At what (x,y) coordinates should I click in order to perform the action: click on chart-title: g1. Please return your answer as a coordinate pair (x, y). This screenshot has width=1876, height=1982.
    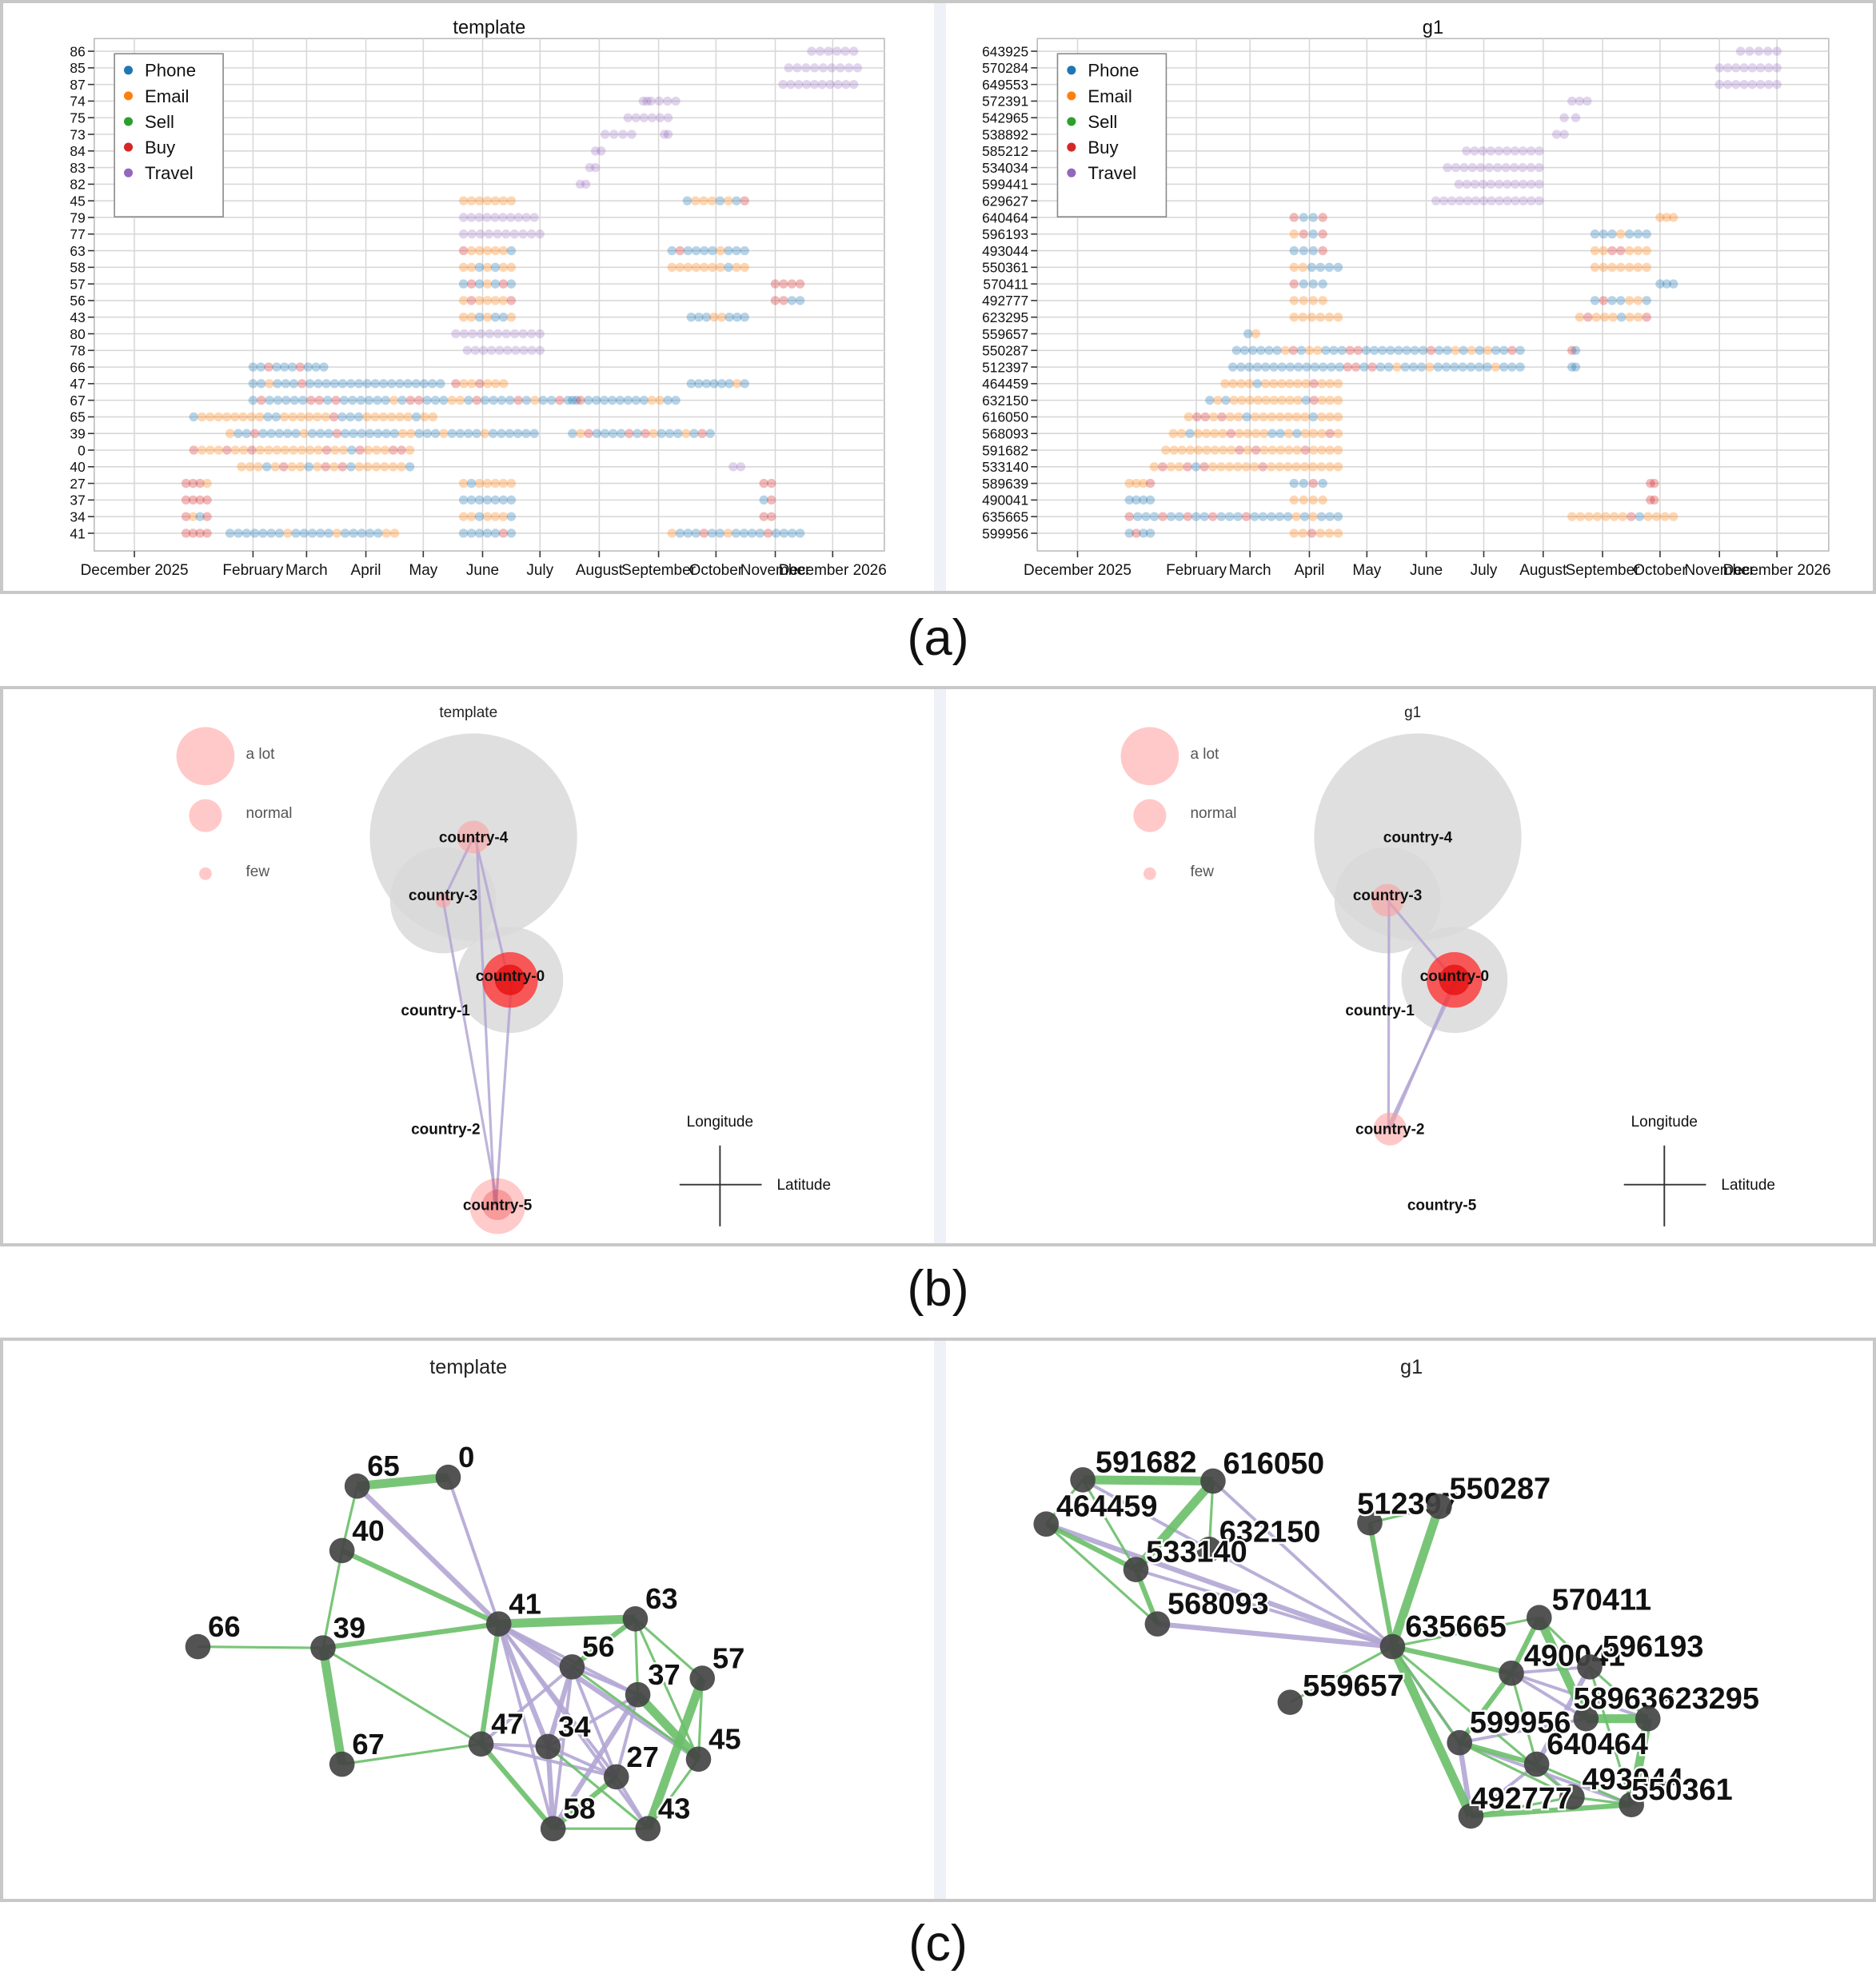
    Looking at the image, I should click on (1433, 28).